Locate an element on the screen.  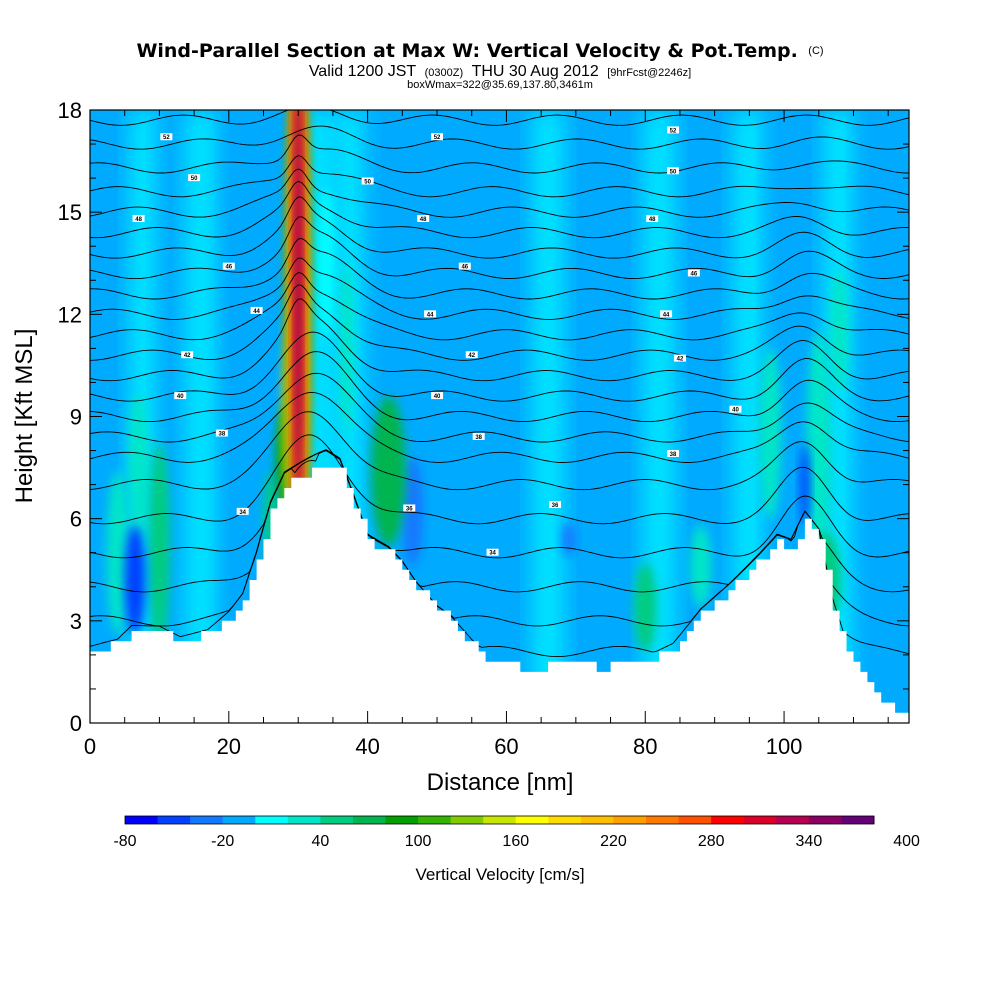
isentrope-label-1: 34 is located at coordinates (492, 552).